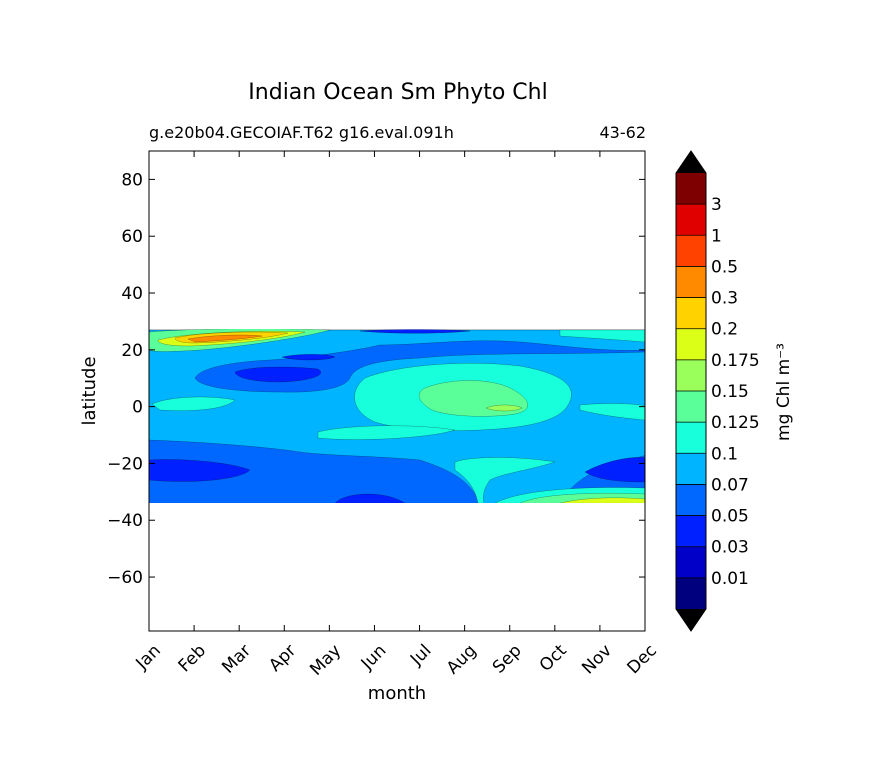 Image resolution: width=876 pixels, height=783 pixels. I want to click on y-tick-label: −20, so click(125, 464).